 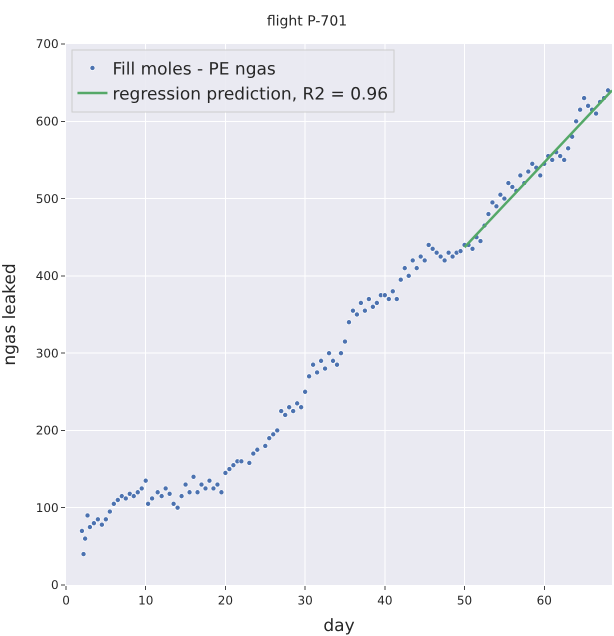 I want to click on y-tick-label: 200, so click(x=47, y=431).